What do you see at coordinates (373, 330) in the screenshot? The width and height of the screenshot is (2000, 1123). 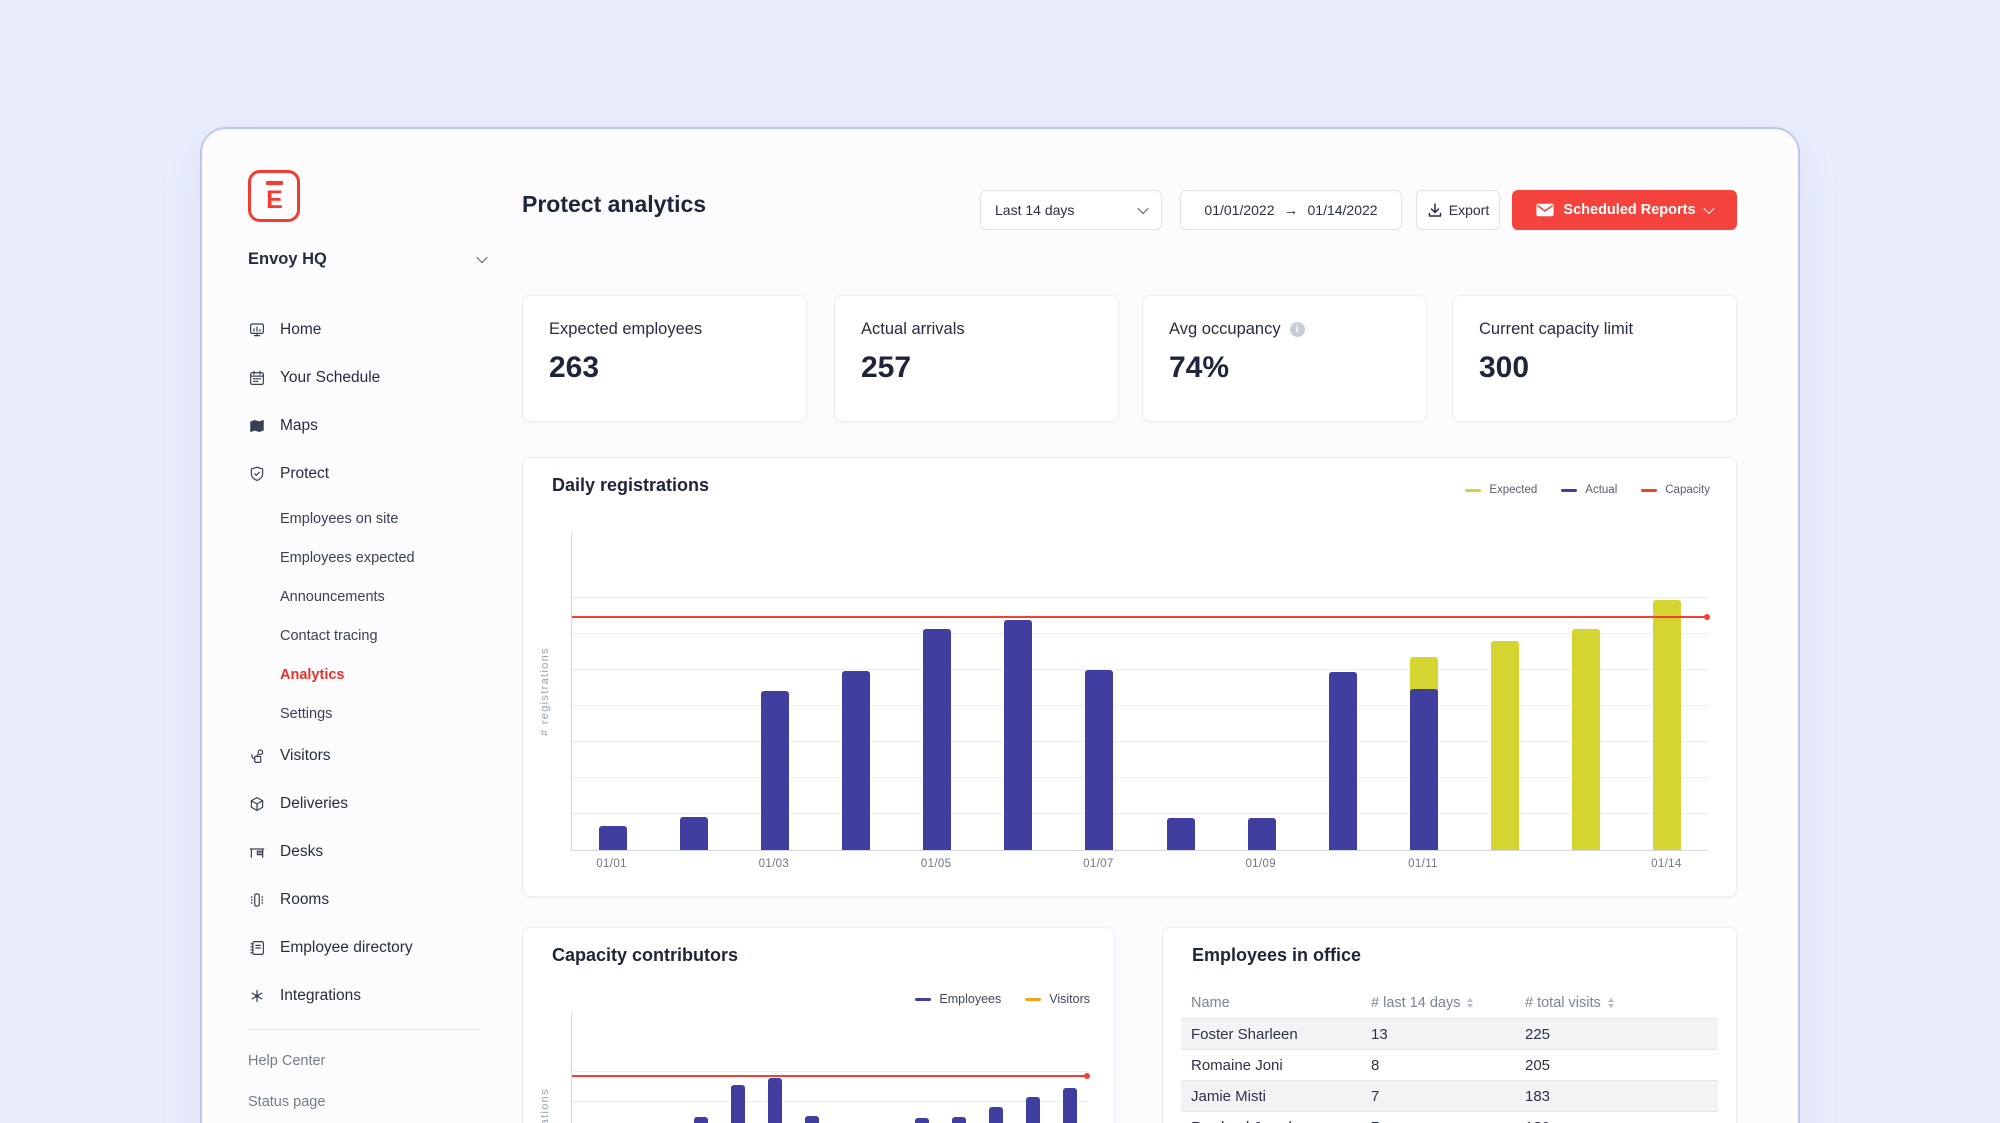 I see `sidebar-item-home: Home` at bounding box center [373, 330].